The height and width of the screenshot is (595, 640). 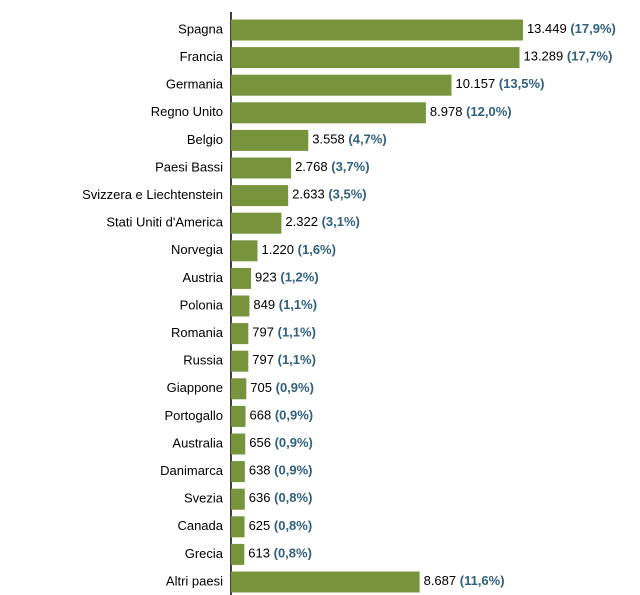 I want to click on value-label: 656 (0,9%), so click(x=281, y=442).